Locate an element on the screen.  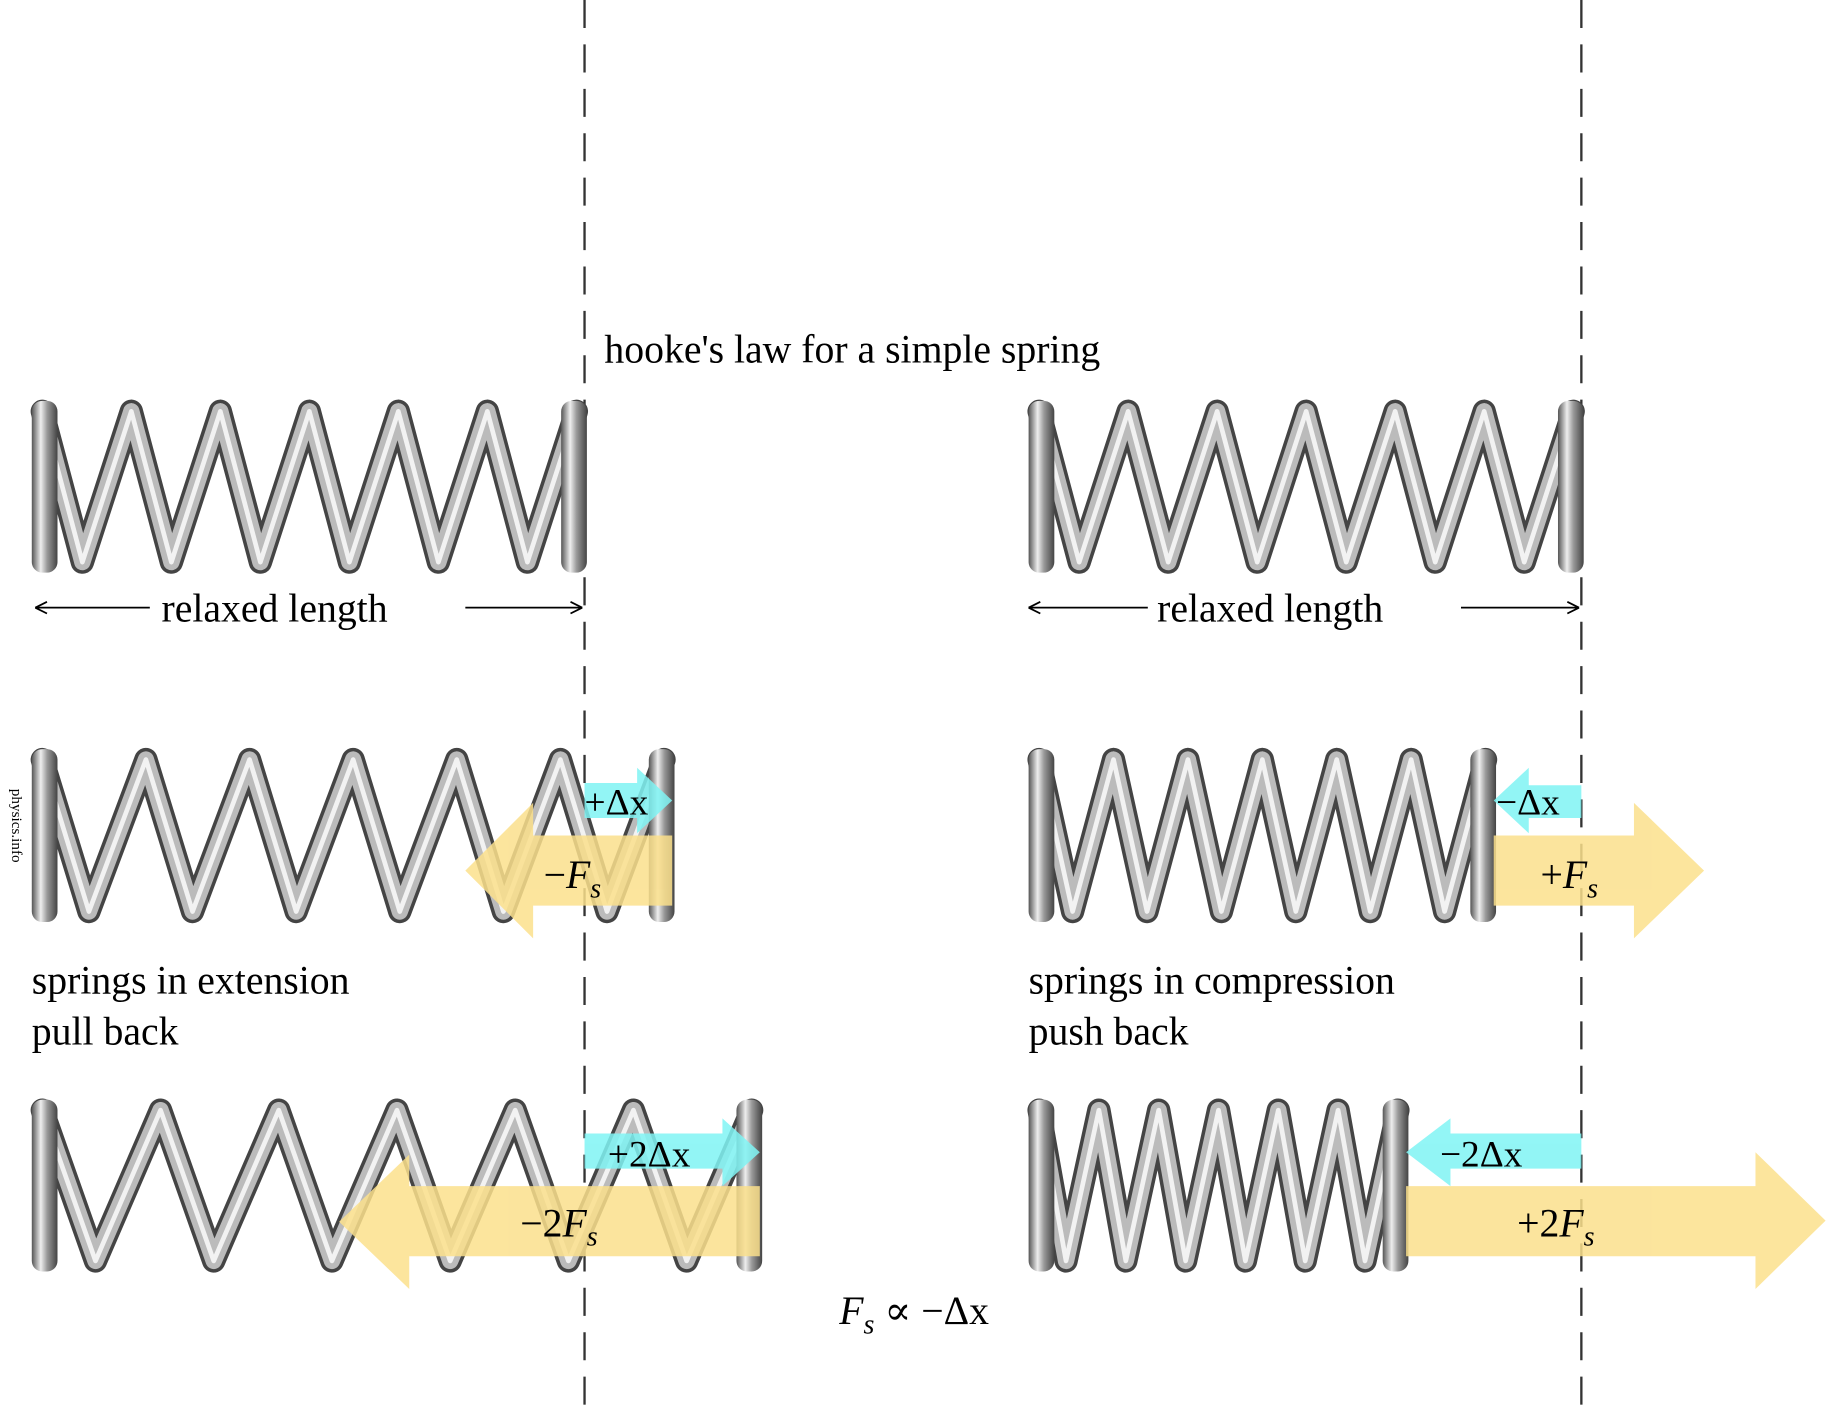
relaxed-length-right: relaxed length is located at coordinates (1304, 609).